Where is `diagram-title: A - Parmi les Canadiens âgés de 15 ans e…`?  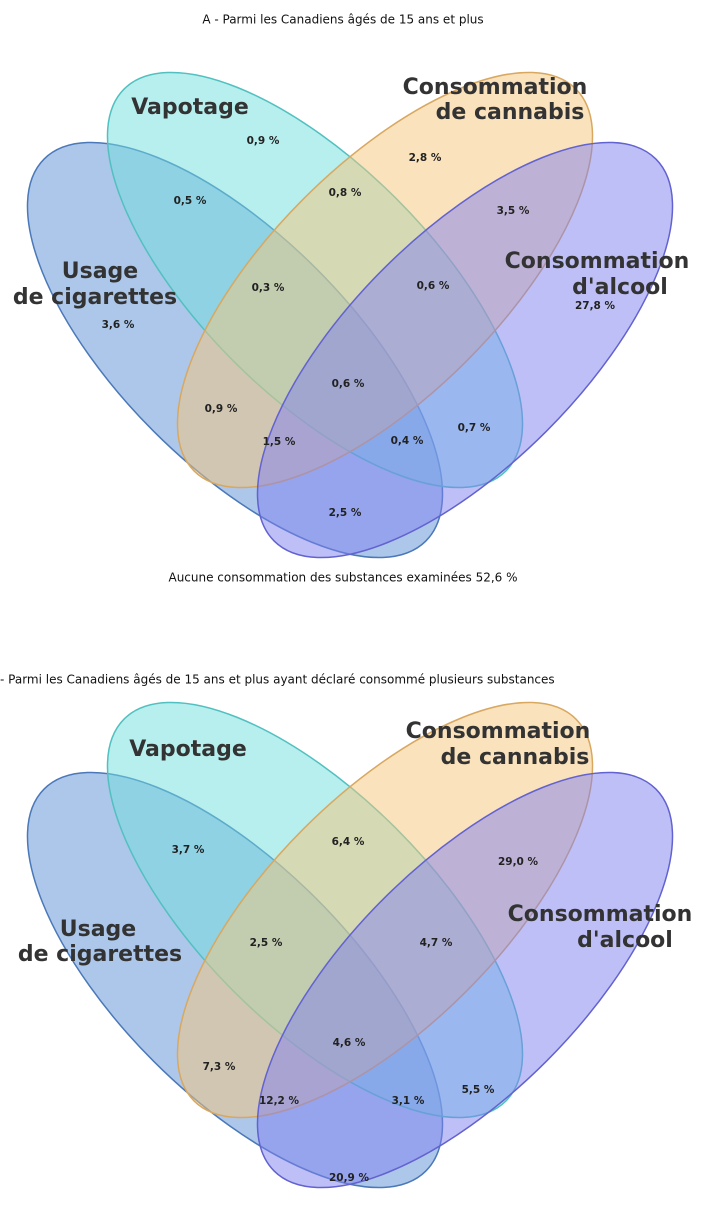 diagram-title: A - Parmi les Canadiens âgés de 15 ans e… is located at coordinates (342, 20).